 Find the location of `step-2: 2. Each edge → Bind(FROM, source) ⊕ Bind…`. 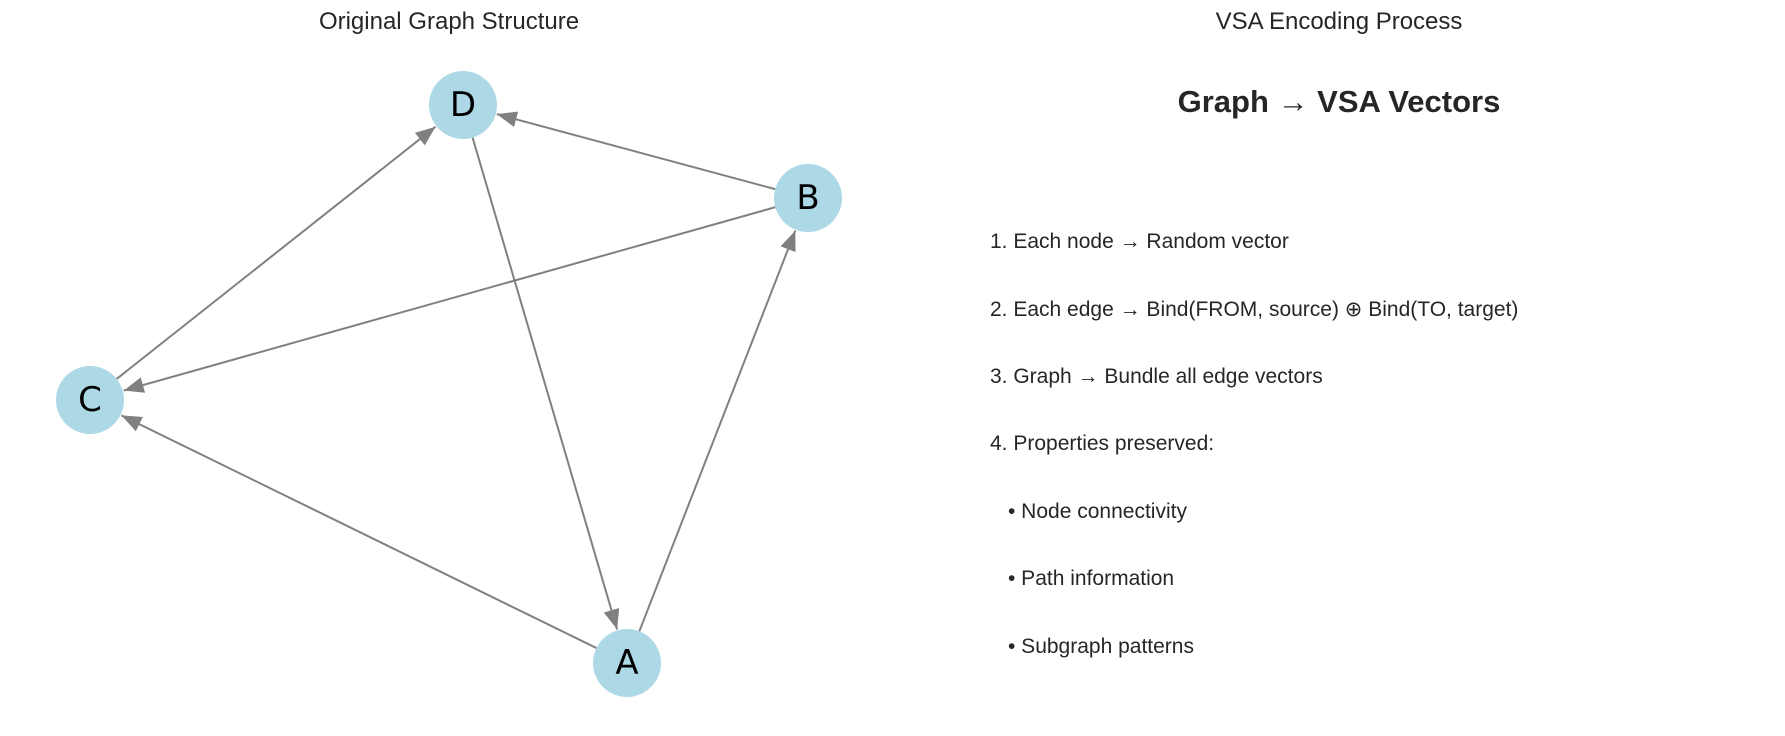

step-2: 2. Each edge → Bind(FROM, source) ⊕ Bind… is located at coordinates (1254, 309).